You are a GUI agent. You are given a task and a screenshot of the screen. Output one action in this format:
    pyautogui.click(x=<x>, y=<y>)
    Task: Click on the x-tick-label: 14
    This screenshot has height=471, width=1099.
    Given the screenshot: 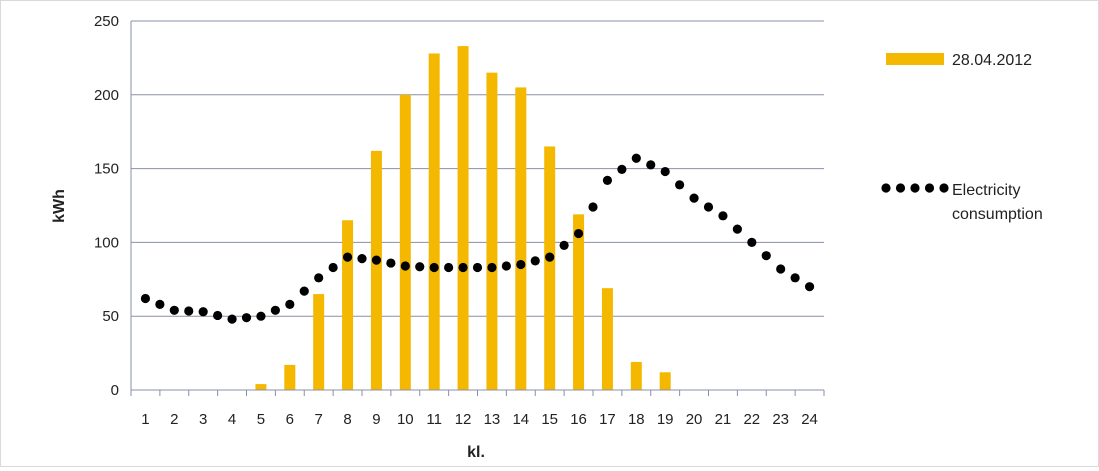 What is the action you would take?
    pyautogui.click(x=520, y=419)
    